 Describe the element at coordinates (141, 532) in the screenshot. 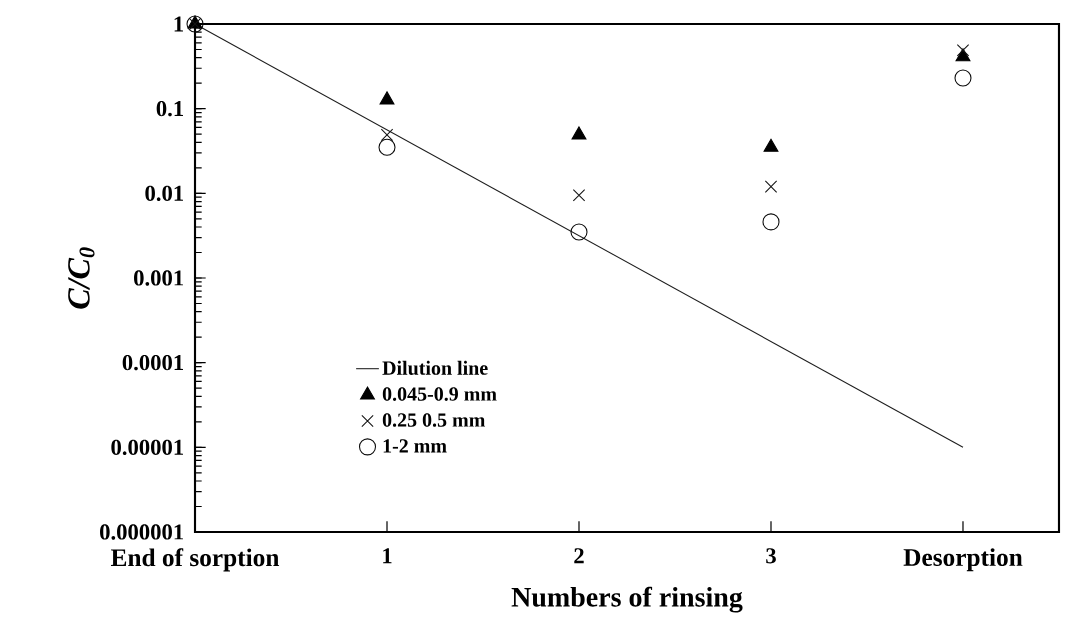

I see `y-tick-label: 0.000001` at that location.